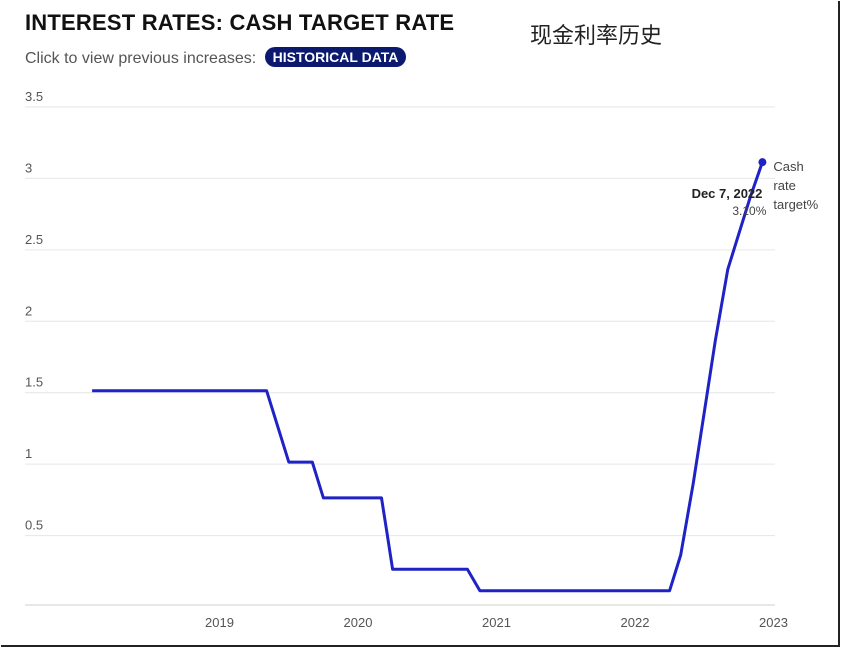  Describe the element at coordinates (34, 239) in the screenshot. I see `y-tick-label: 2.5` at that location.